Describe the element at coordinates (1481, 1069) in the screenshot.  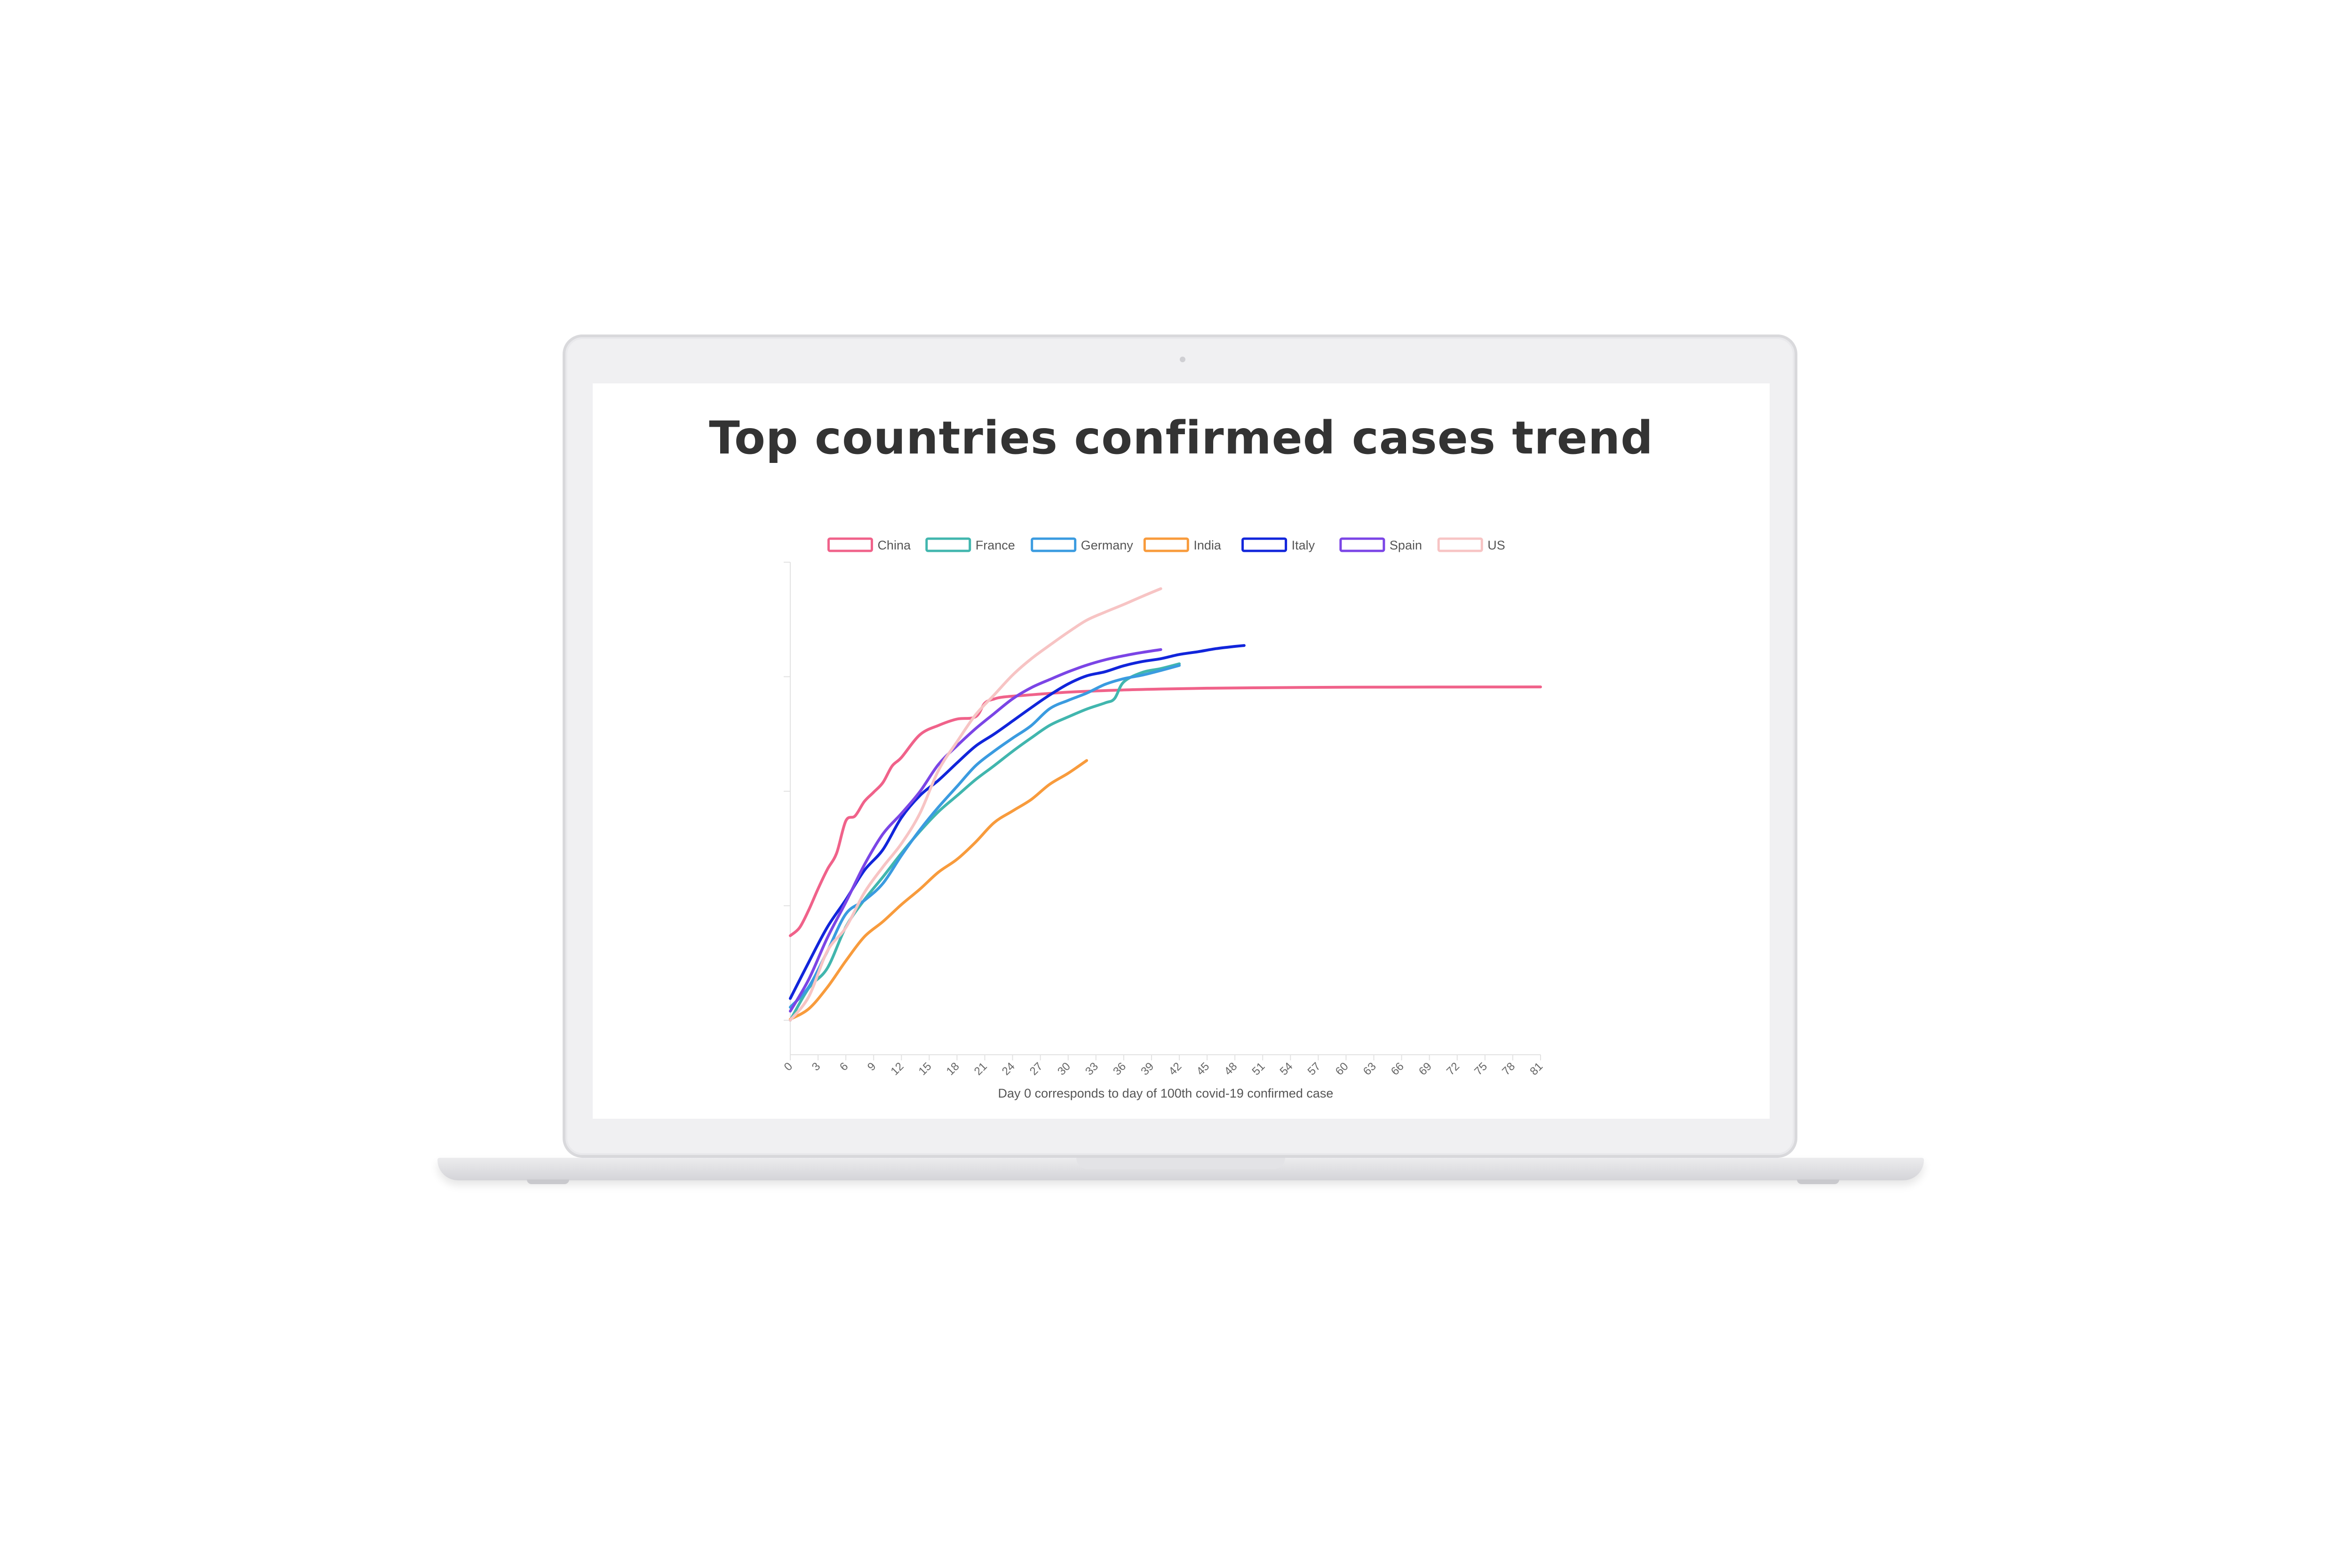
I see `x-tick-label: 75` at that location.